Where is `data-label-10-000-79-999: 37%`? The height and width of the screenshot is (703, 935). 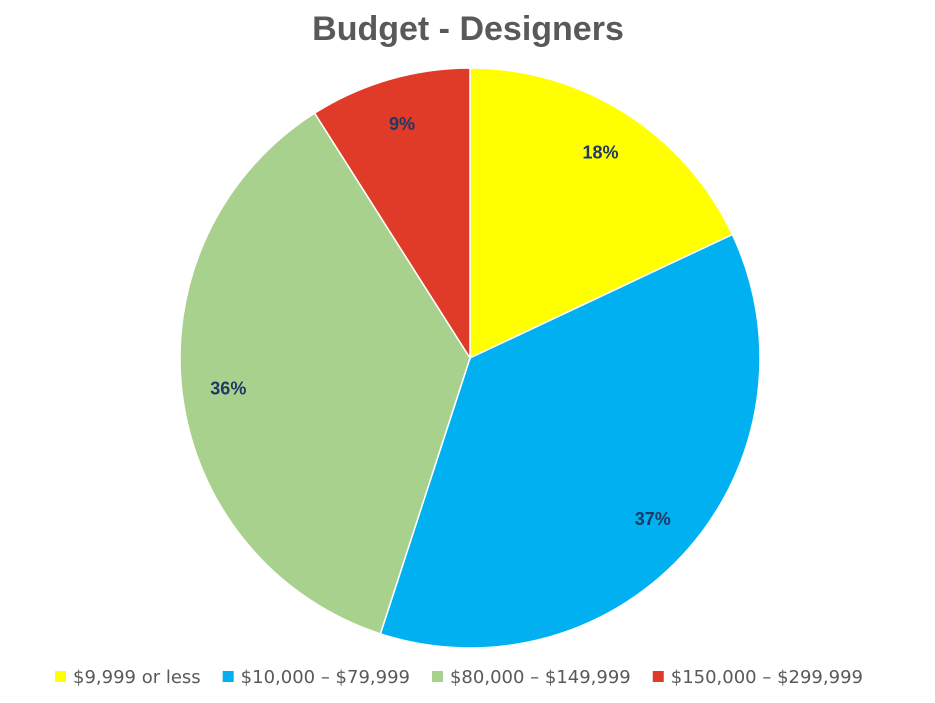 data-label-10-000-79-999: 37% is located at coordinates (653, 519).